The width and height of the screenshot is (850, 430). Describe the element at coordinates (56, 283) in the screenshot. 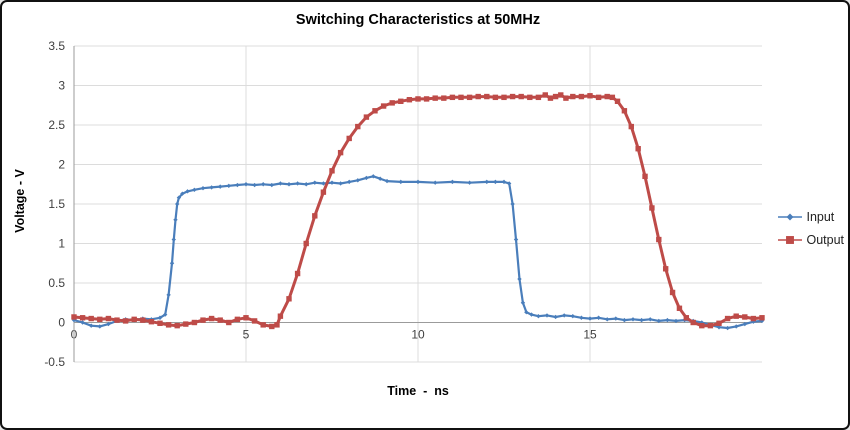

I see `svg-text: 0.5` at that location.